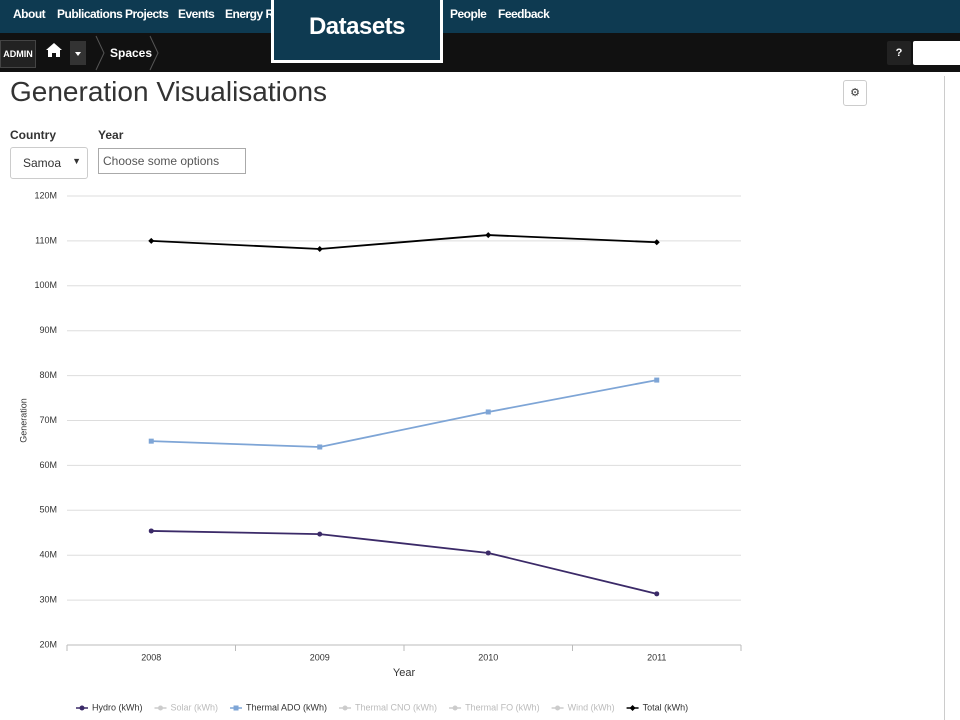  What do you see at coordinates (196, 14) in the screenshot?
I see `nav-item: Events` at bounding box center [196, 14].